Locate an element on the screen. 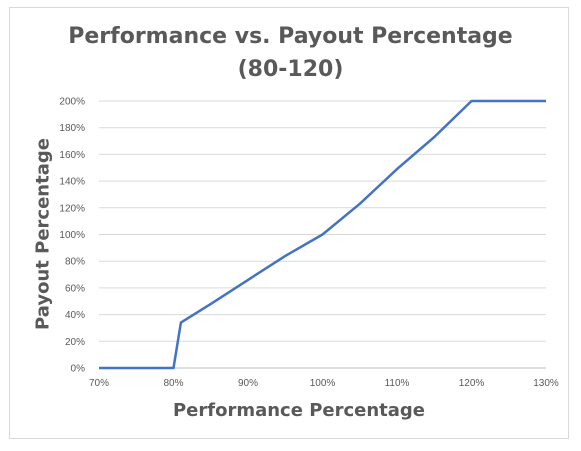 Image resolution: width=581 pixels, height=451 pixels. y-tick-label: 140% is located at coordinates (72, 182).